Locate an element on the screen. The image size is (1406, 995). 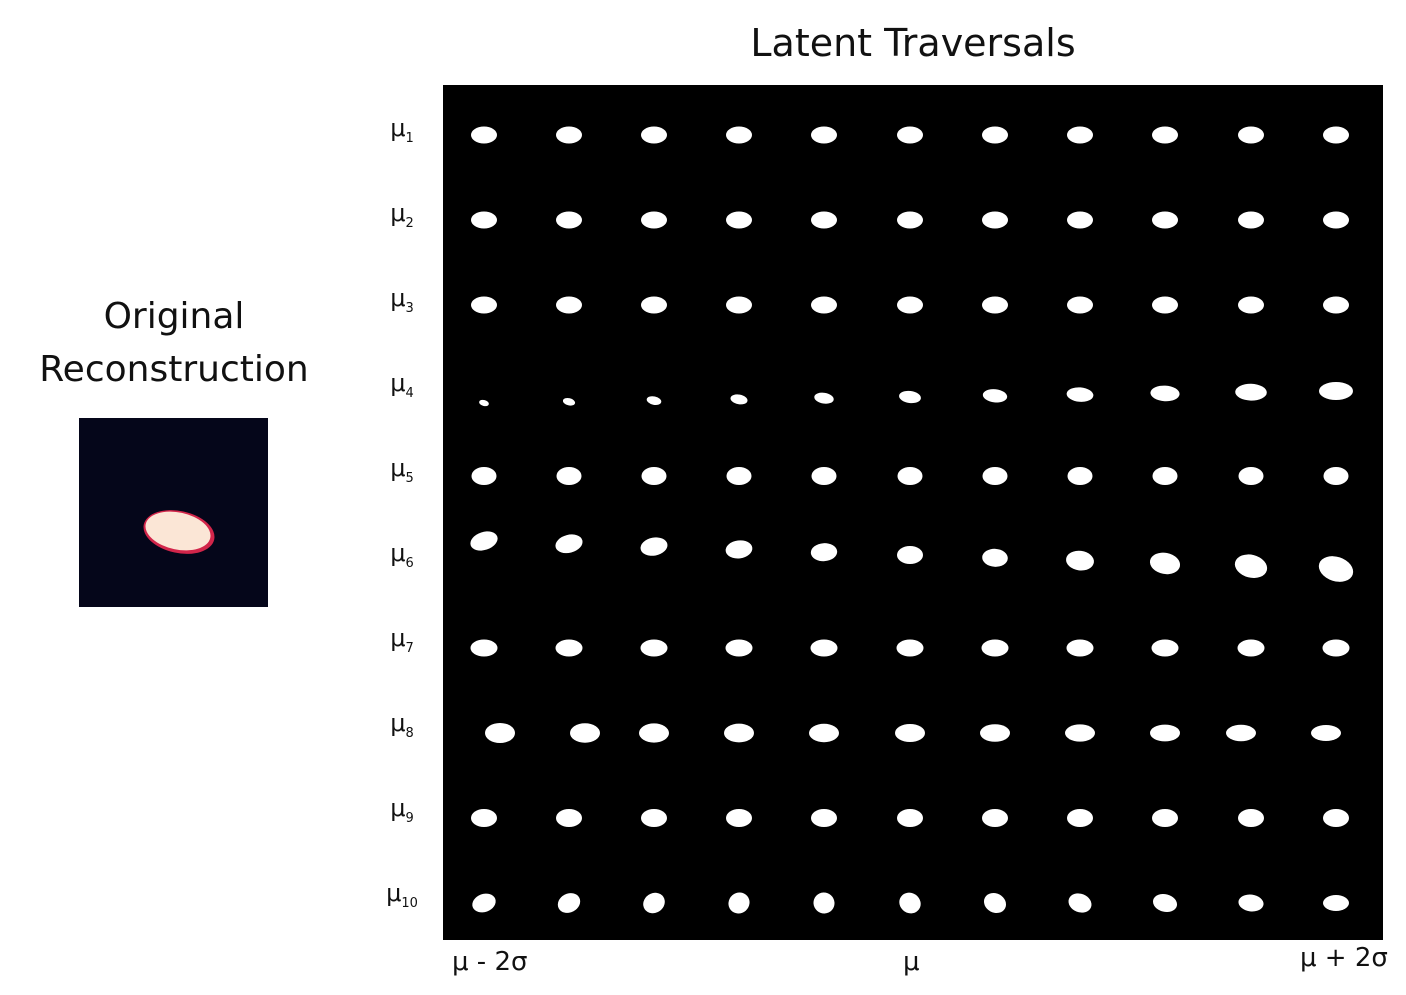
traversal-cell-r10-c11 is located at coordinates (1336, 903).